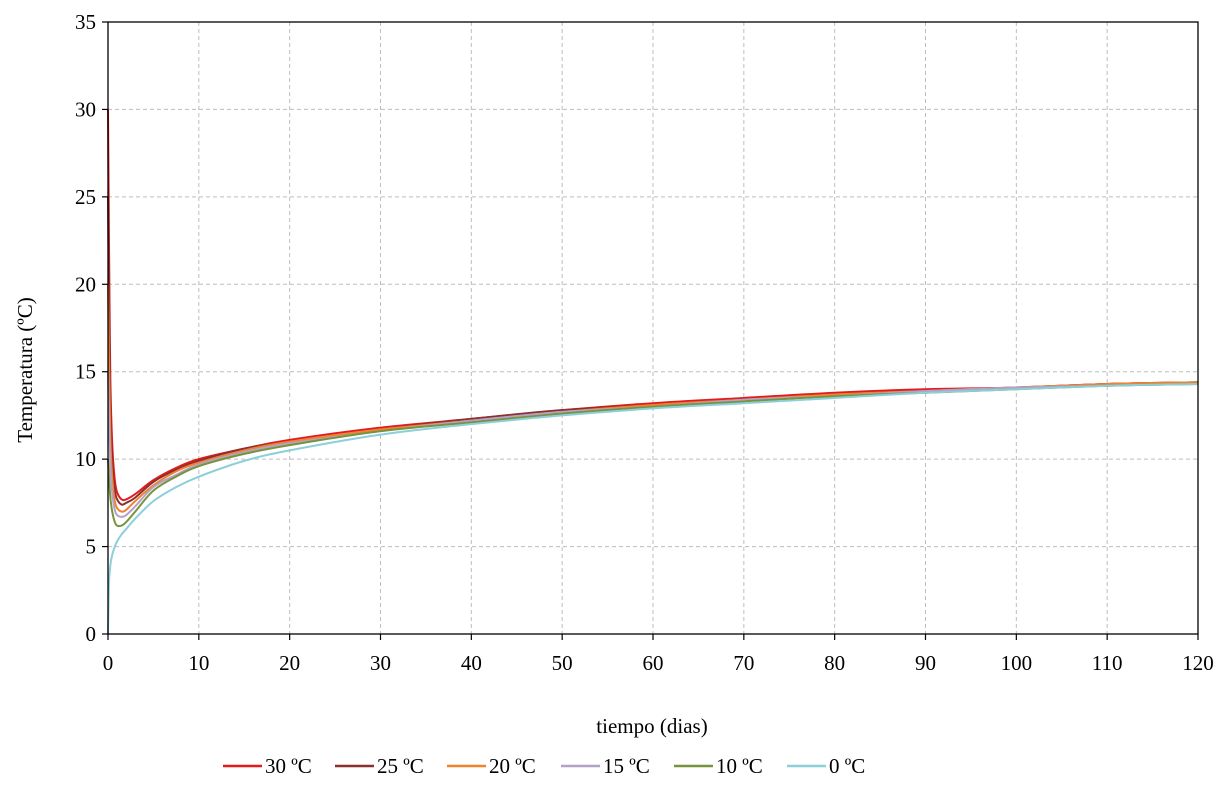  What do you see at coordinates (85, 284) in the screenshot?
I see `y-tick-label: 20` at bounding box center [85, 284].